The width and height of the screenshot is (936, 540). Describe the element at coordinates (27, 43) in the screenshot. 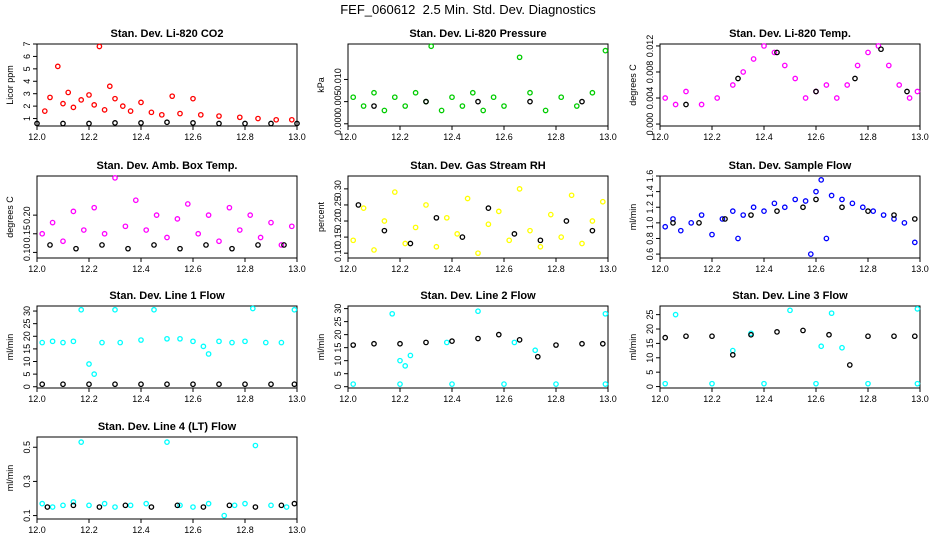

I see `y-tick-label: 7` at that location.